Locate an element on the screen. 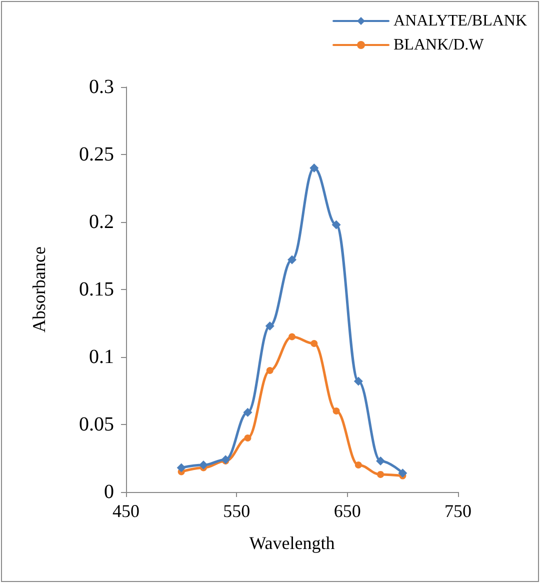 This screenshot has height=583, width=540. x-tick-label: 550 is located at coordinates (236, 511).